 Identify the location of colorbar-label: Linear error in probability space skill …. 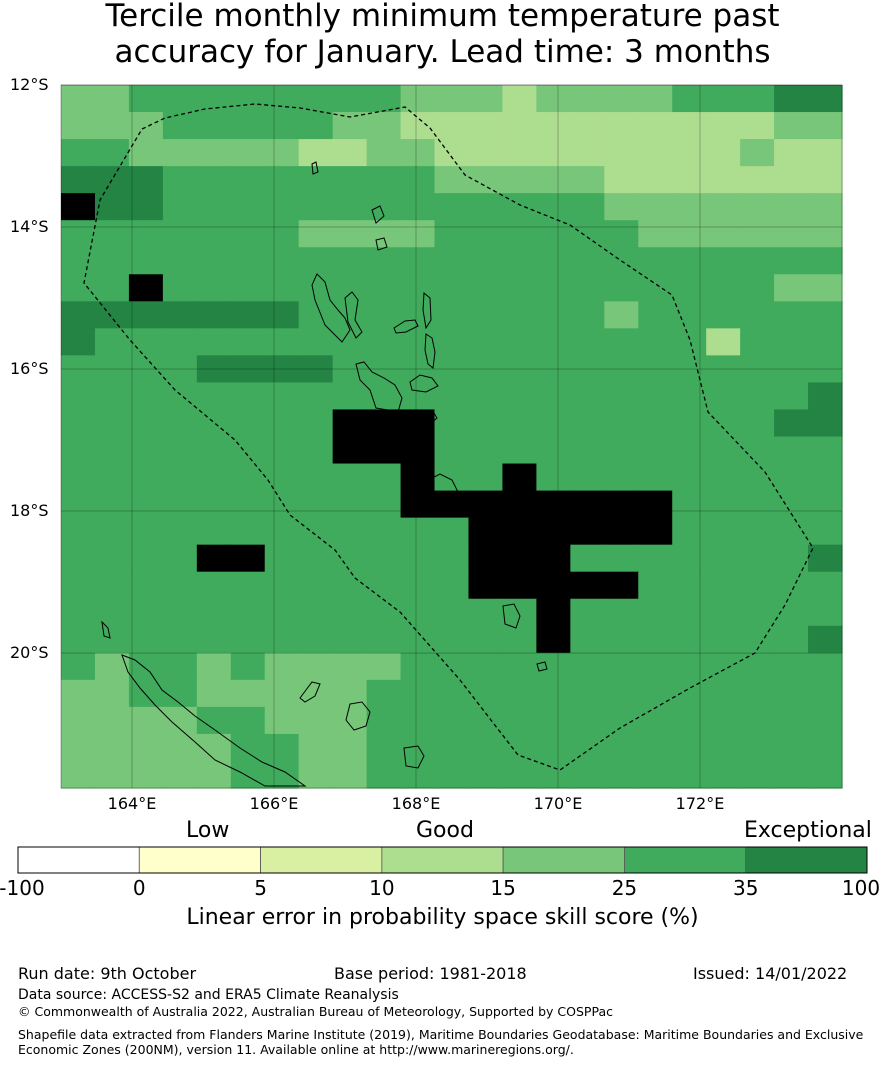
(442, 917).